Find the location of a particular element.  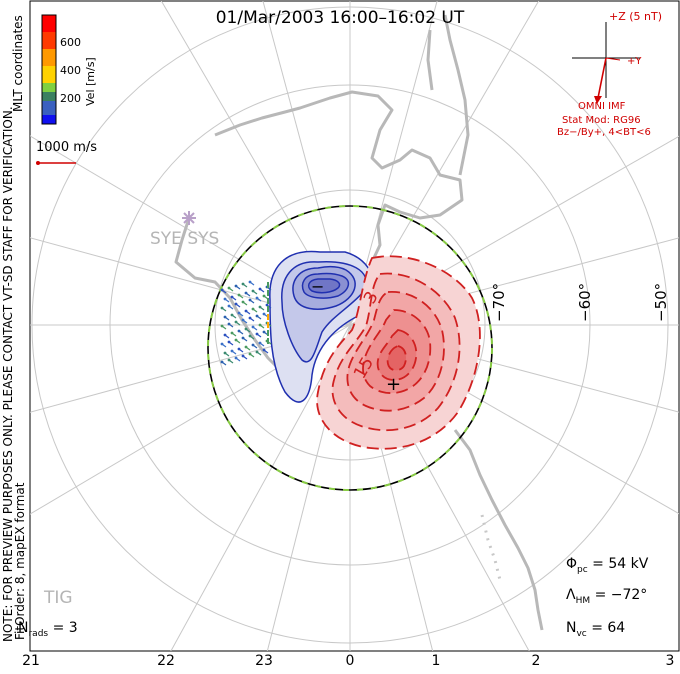

imf-z-label: +Z (5 nT) is located at coordinates (636, 16).